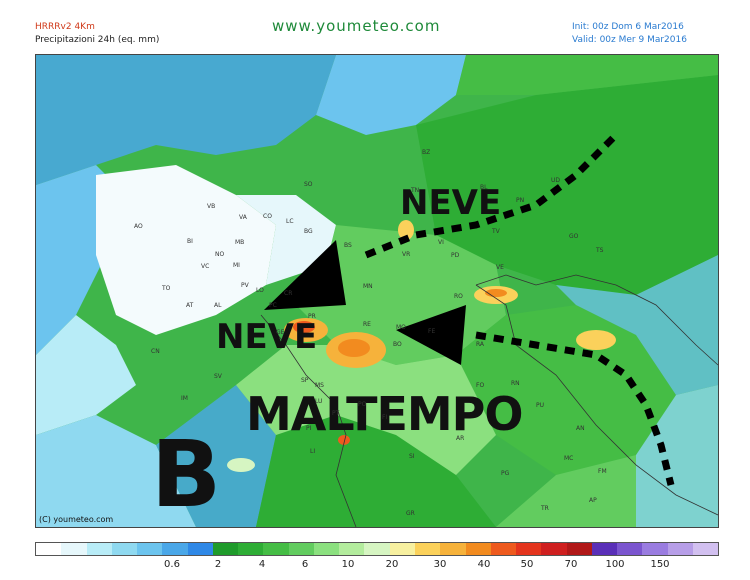  Describe the element at coordinates (629, 40) in the screenshot. I see `valid-time: Valid: 00z Mer 9 Mar2016` at that location.